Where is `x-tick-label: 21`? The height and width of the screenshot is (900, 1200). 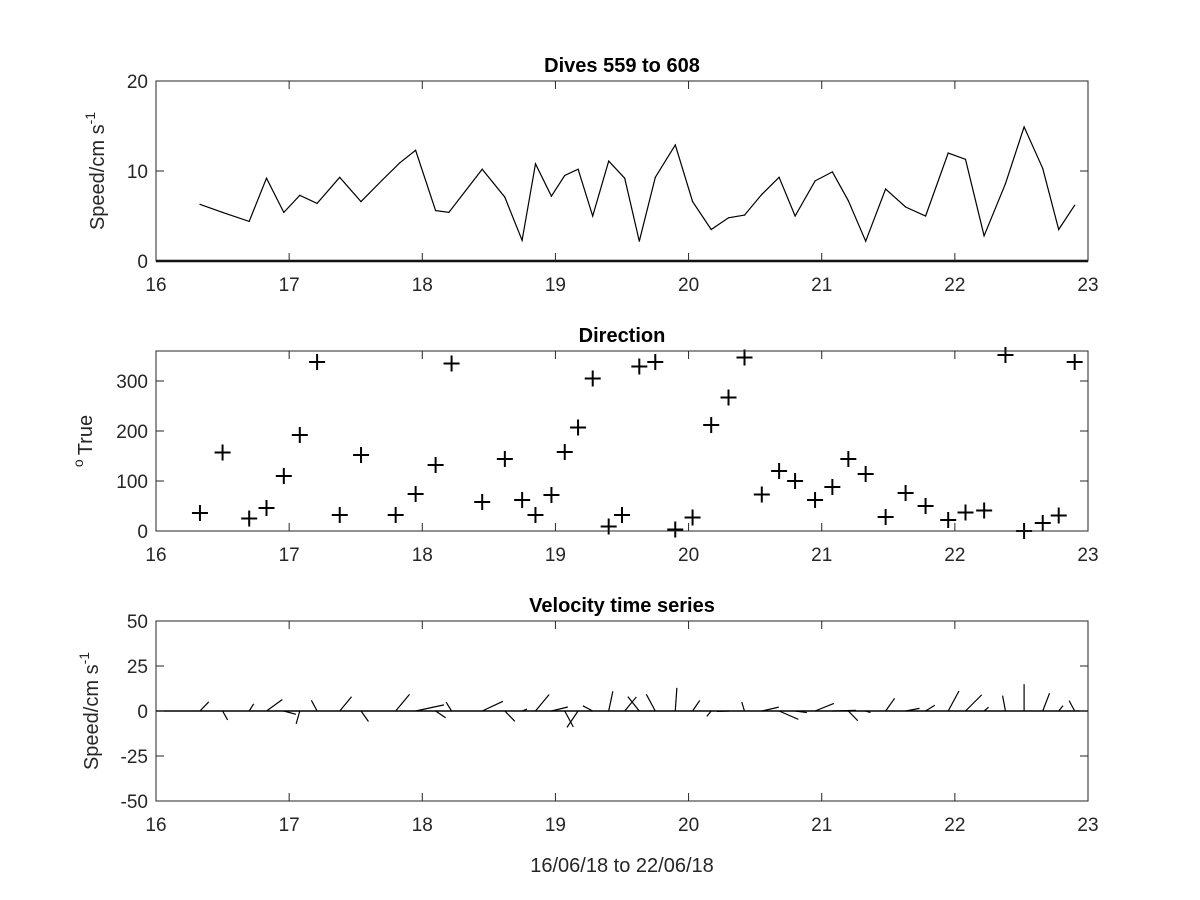 x-tick-label: 21 is located at coordinates (821, 825).